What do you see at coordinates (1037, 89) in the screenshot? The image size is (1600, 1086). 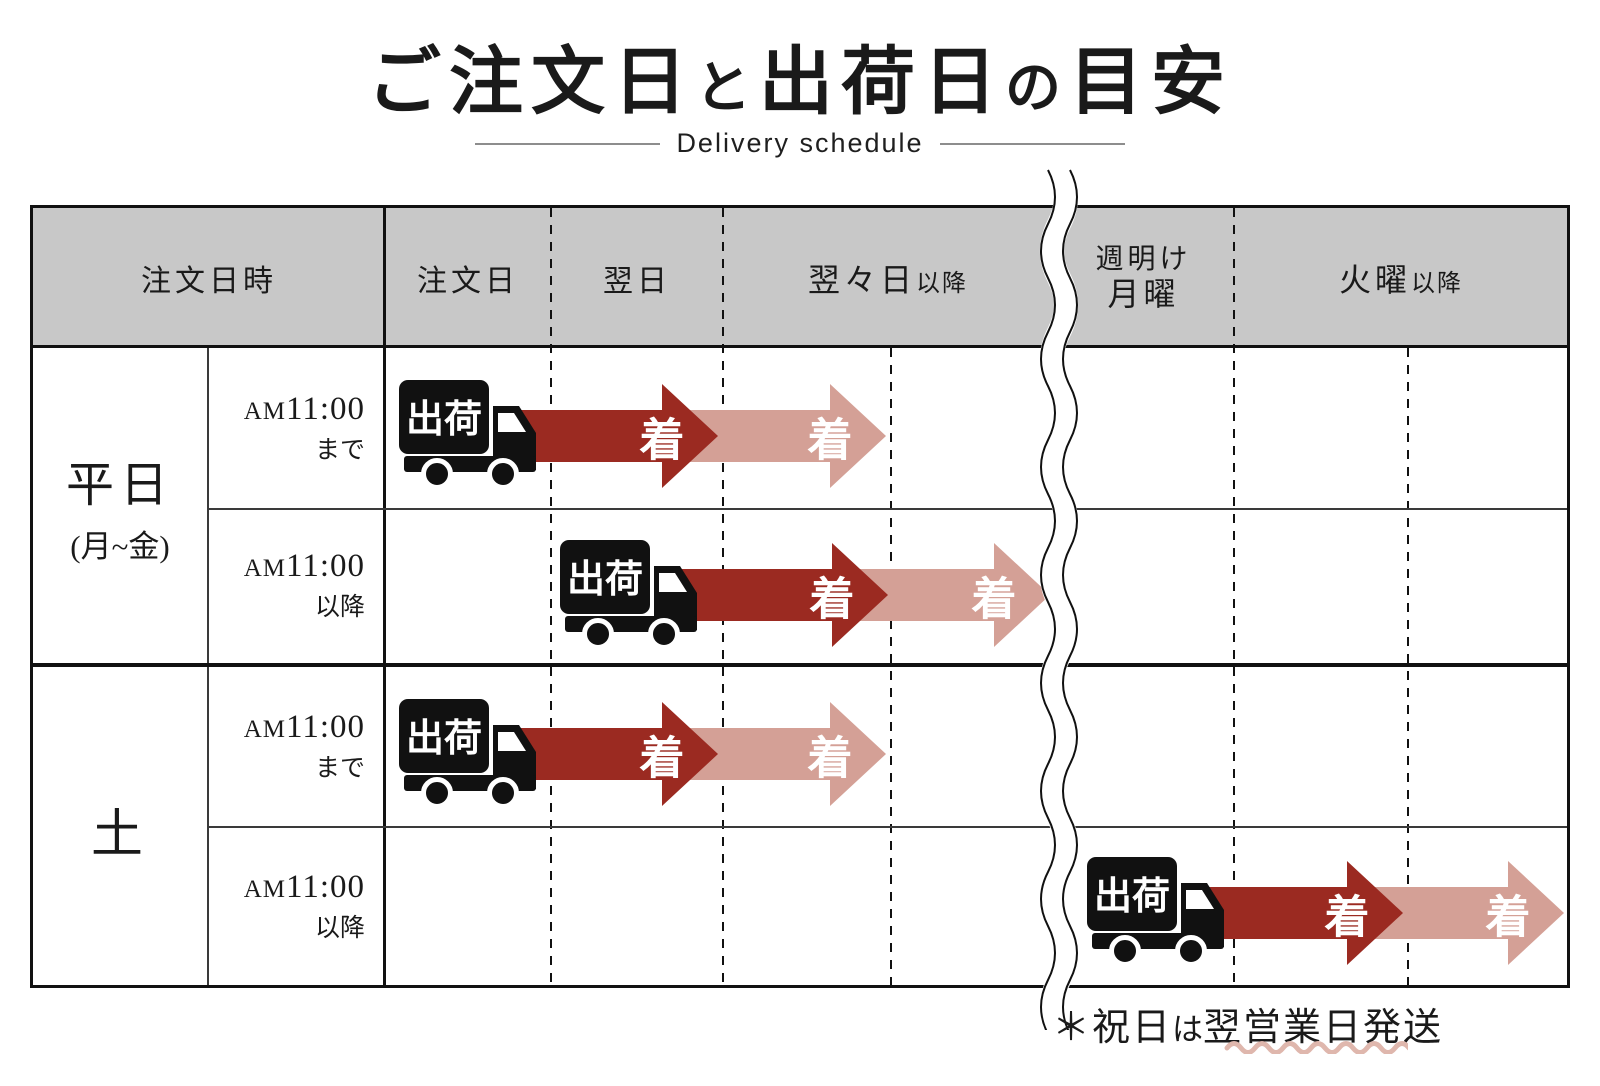 I see `title-particle: の` at bounding box center [1037, 89].